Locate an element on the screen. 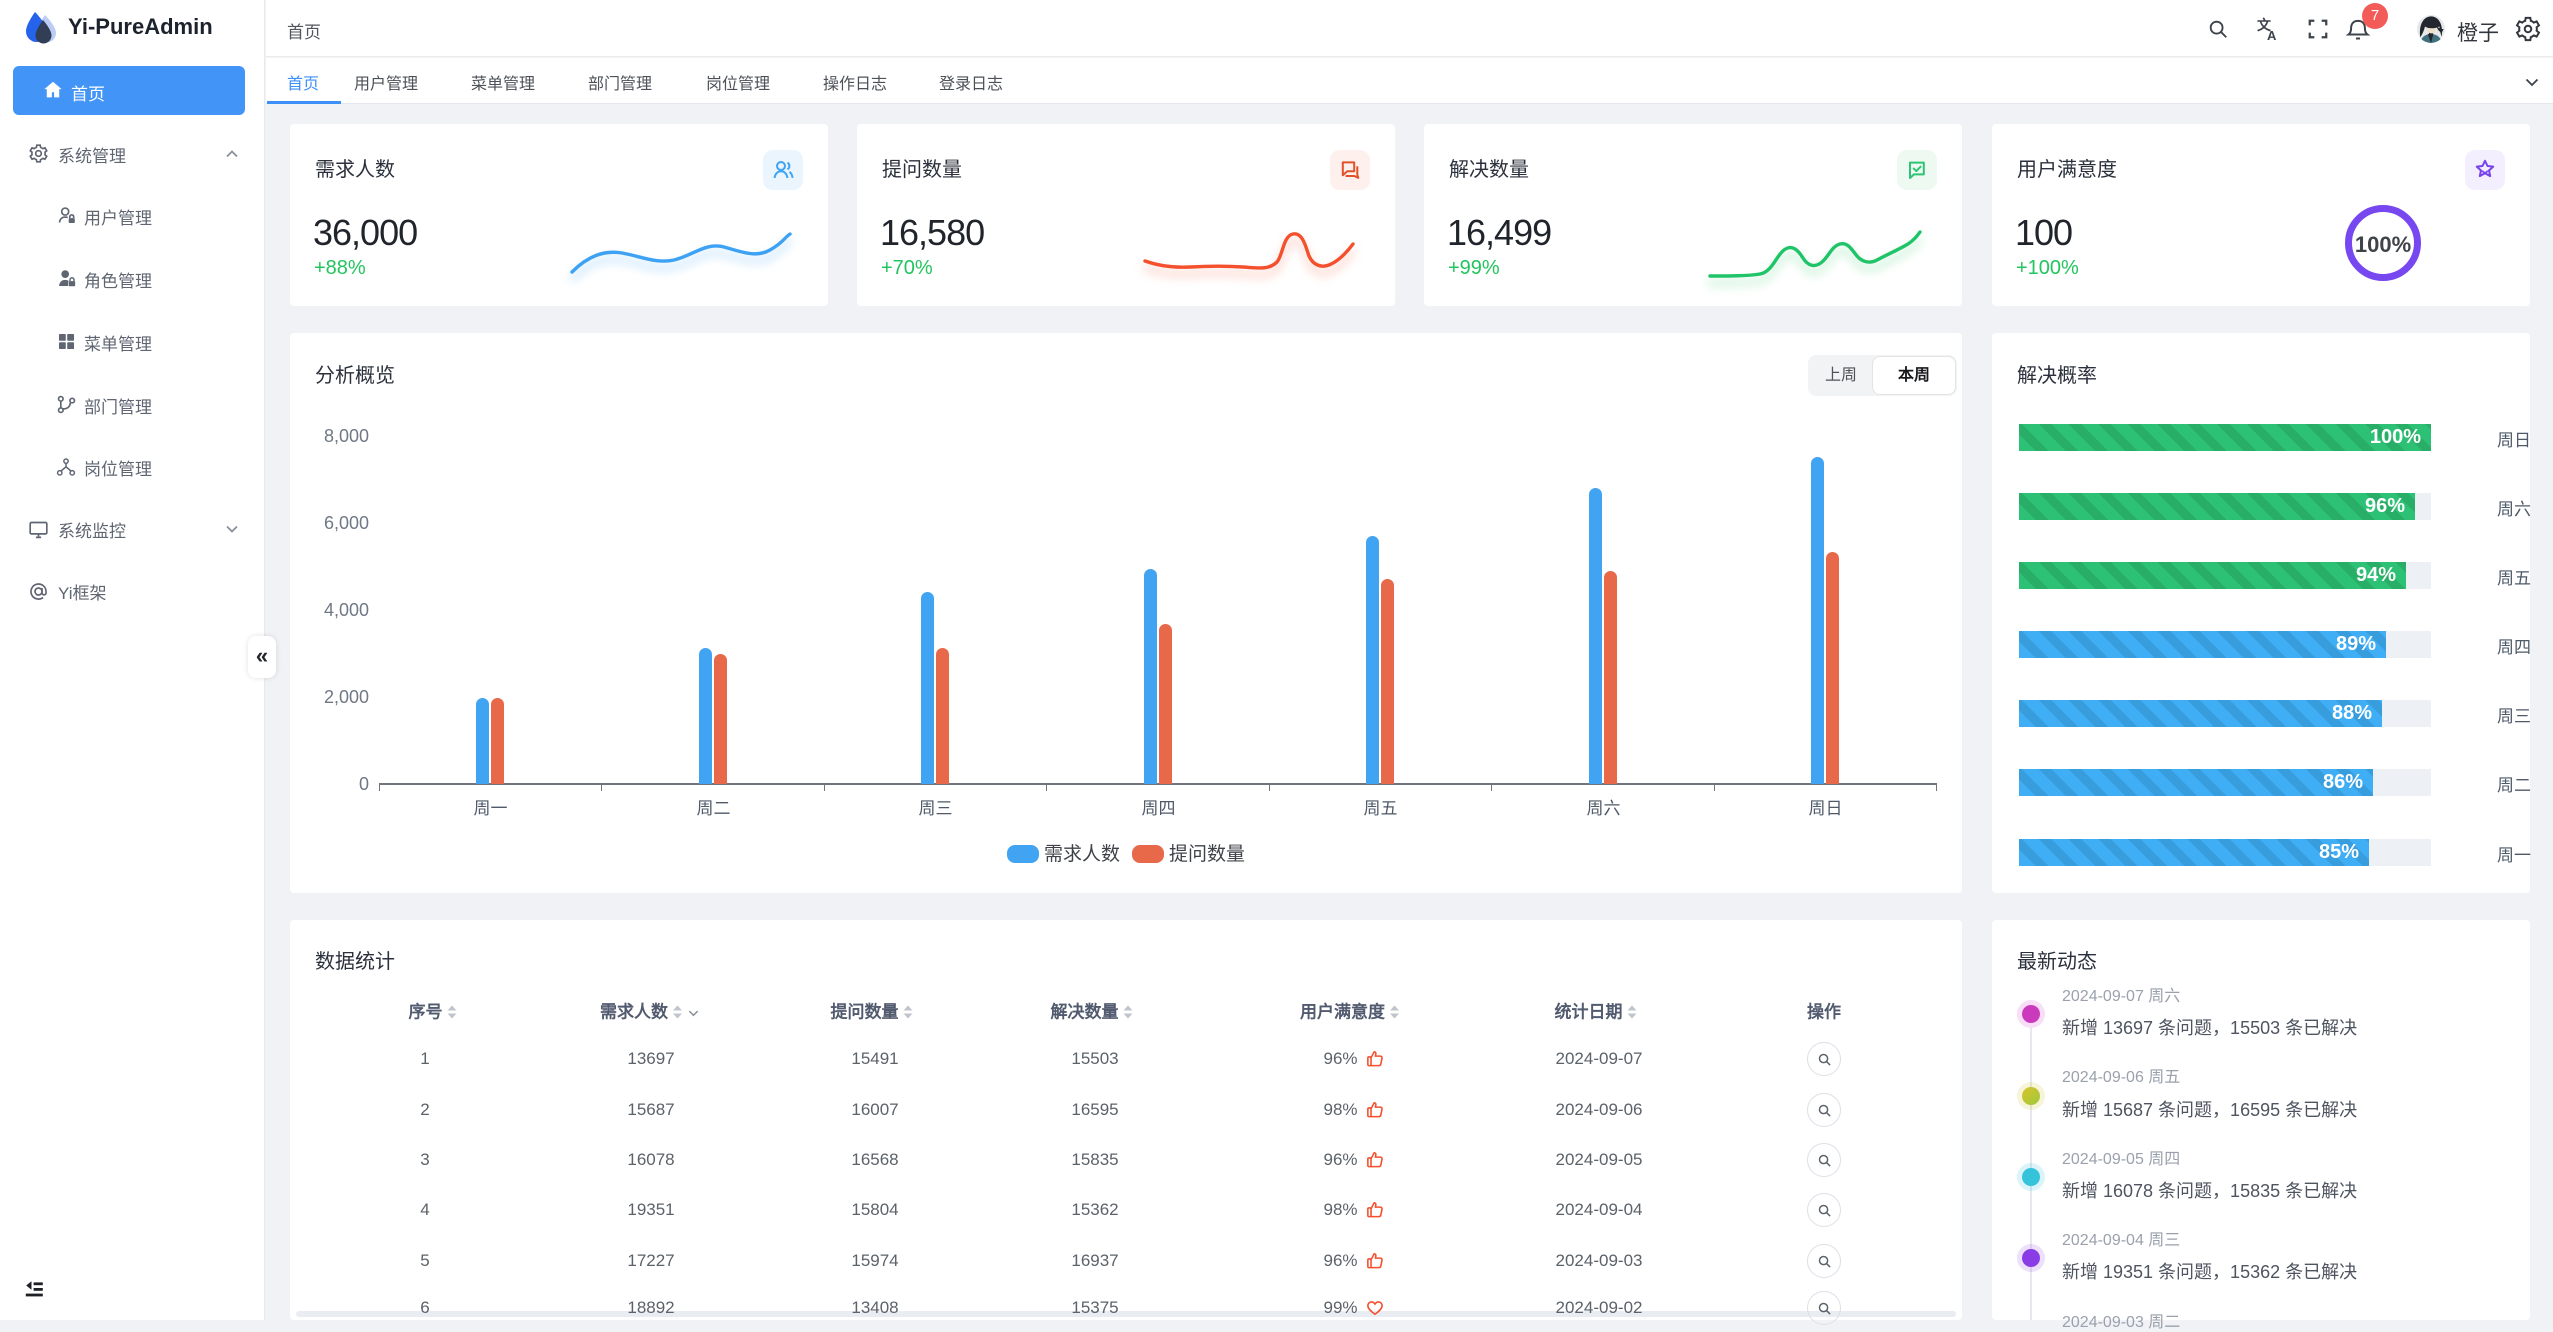 Image resolution: width=2553 pixels, height=1332 pixels. svg-text: A is located at coordinates (2272, 34).